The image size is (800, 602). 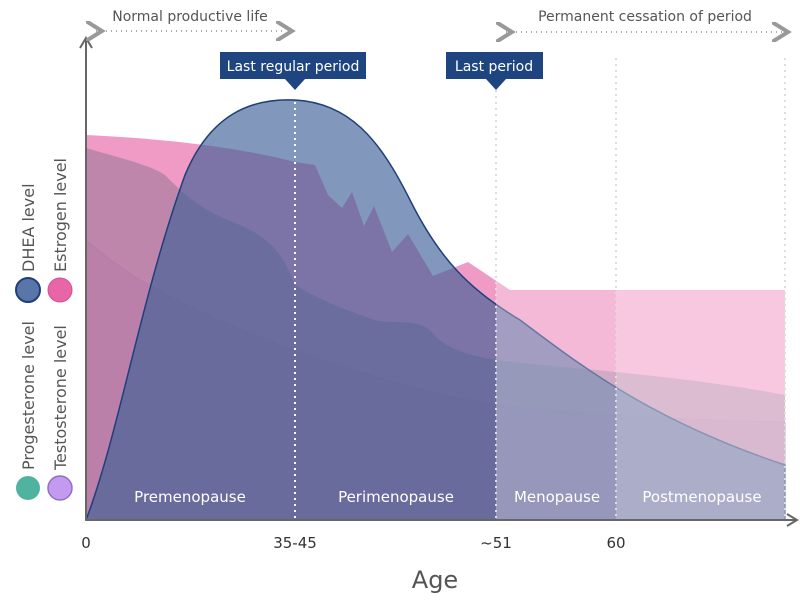 What do you see at coordinates (60, 488) in the screenshot?
I see `testosterone-legend-swatch` at bounding box center [60, 488].